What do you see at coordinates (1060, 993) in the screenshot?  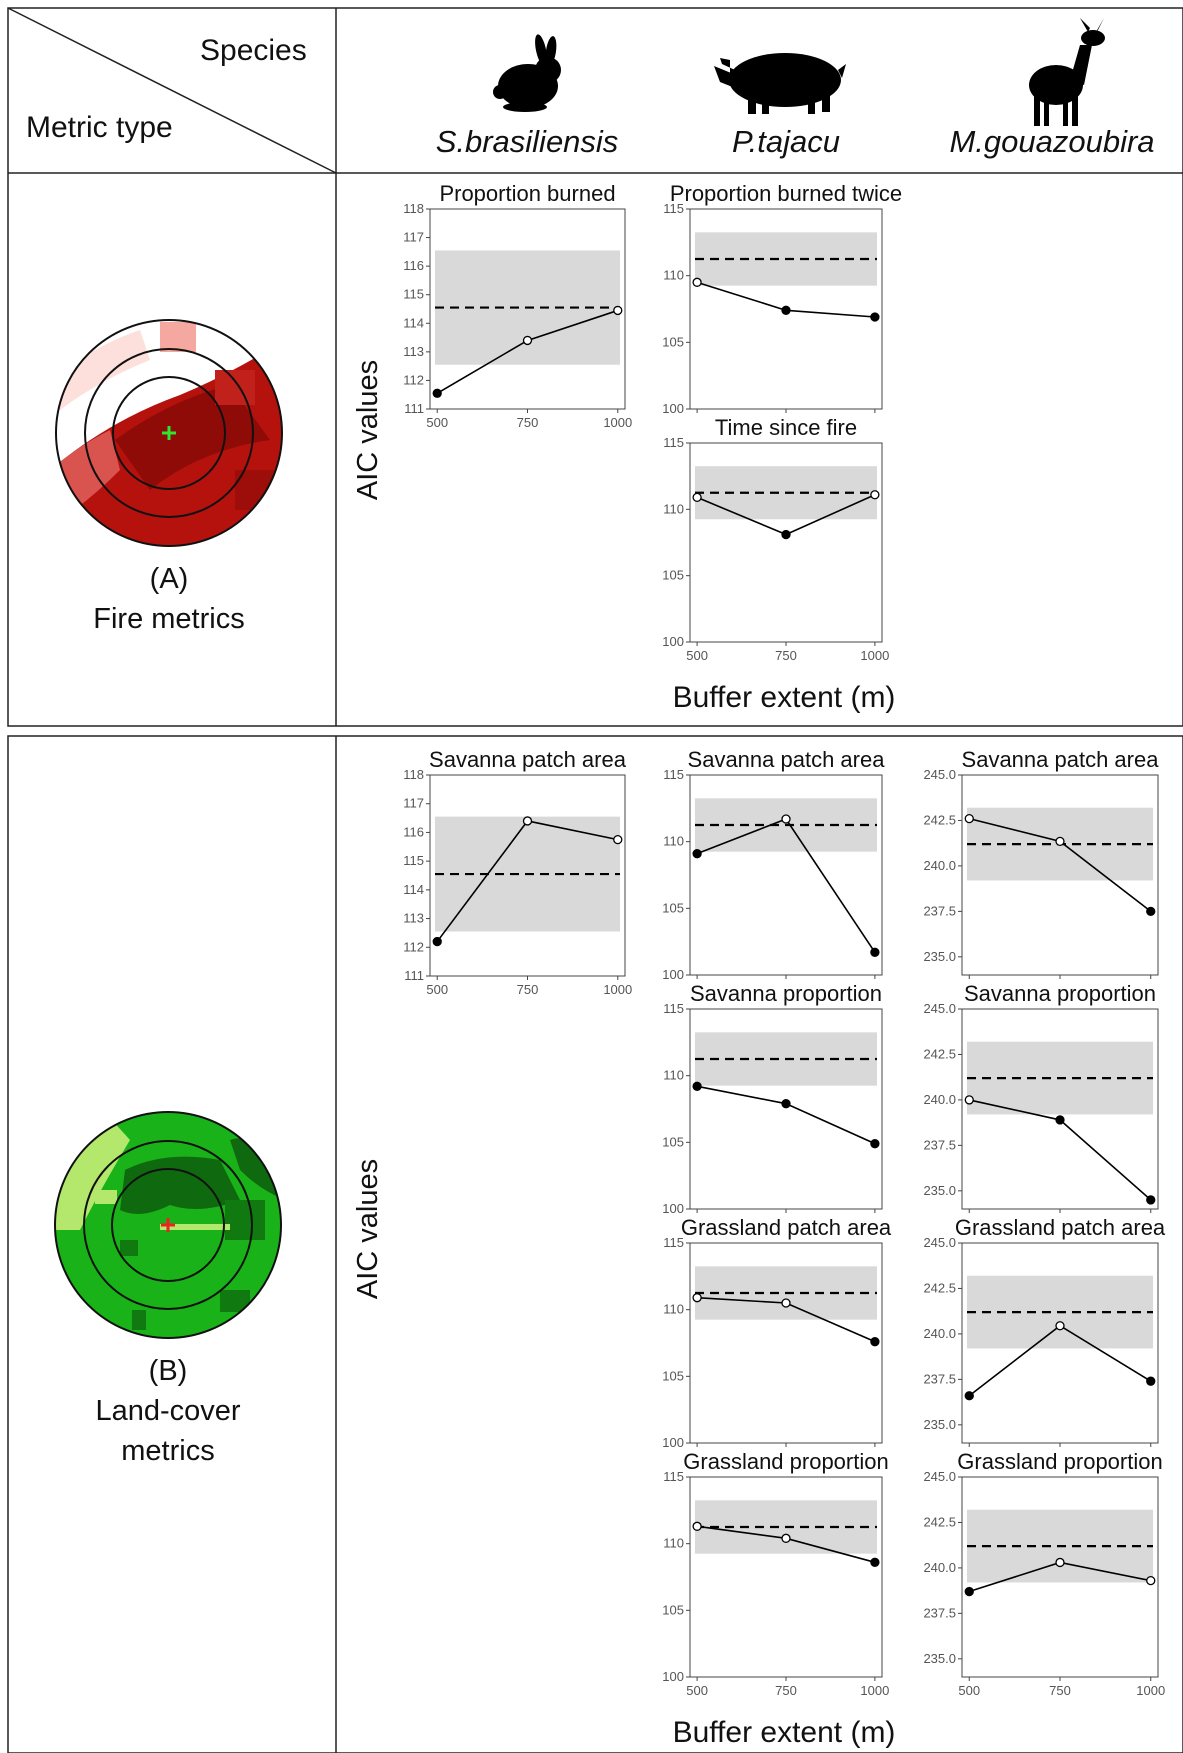 I see `panel-title: Savanna proportion` at bounding box center [1060, 993].